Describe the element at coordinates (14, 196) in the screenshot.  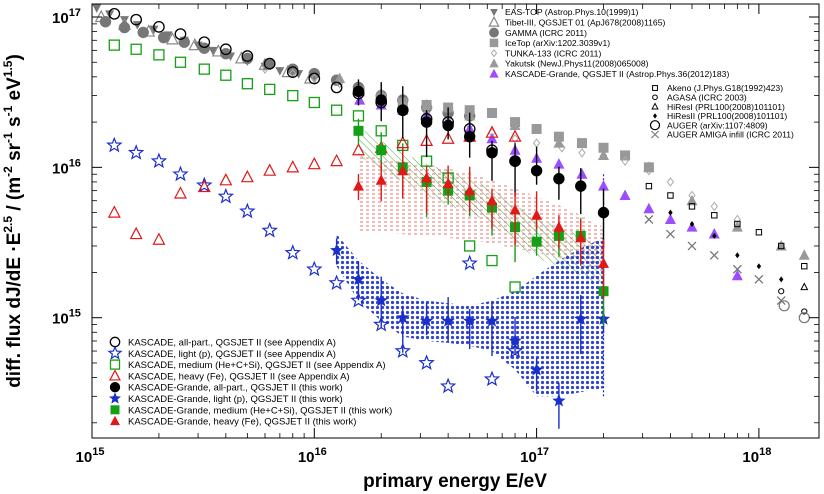
I see `y-label-mid: / (m` at that location.